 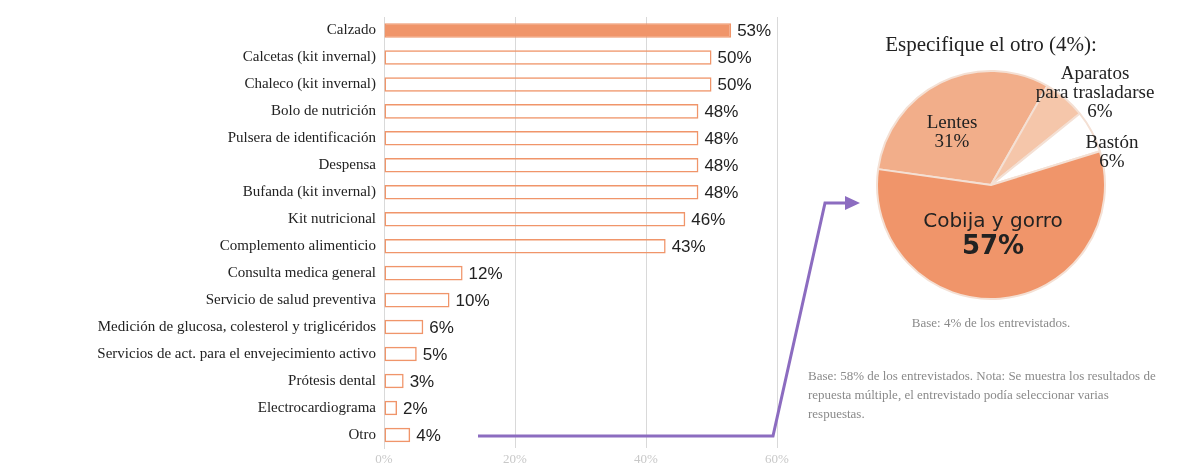 I want to click on data-label: 12%, so click(x=485, y=273).